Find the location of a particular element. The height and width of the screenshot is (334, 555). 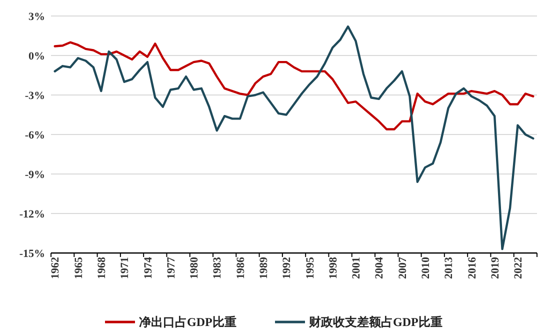

x-tick-label: 2010 is located at coordinates (426, 267).